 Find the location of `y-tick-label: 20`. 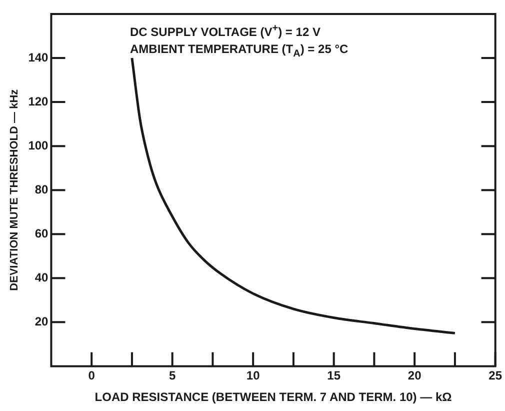

y-tick-label: 20 is located at coordinates (41, 321).